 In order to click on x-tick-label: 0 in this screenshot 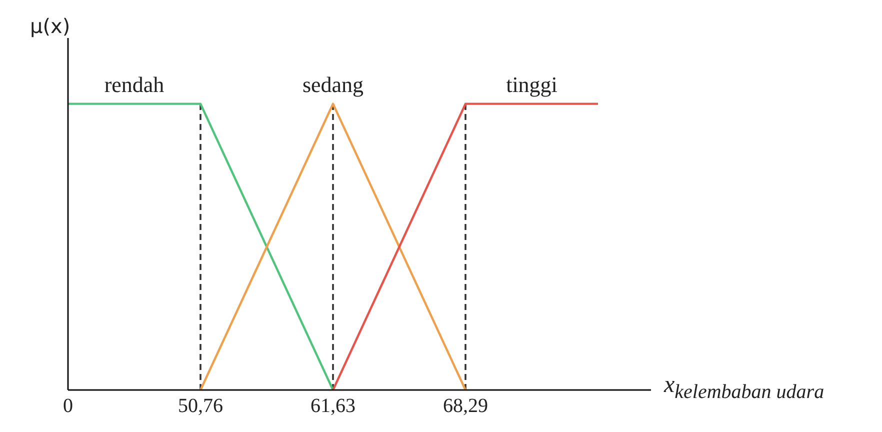, I will do `click(68, 406)`.